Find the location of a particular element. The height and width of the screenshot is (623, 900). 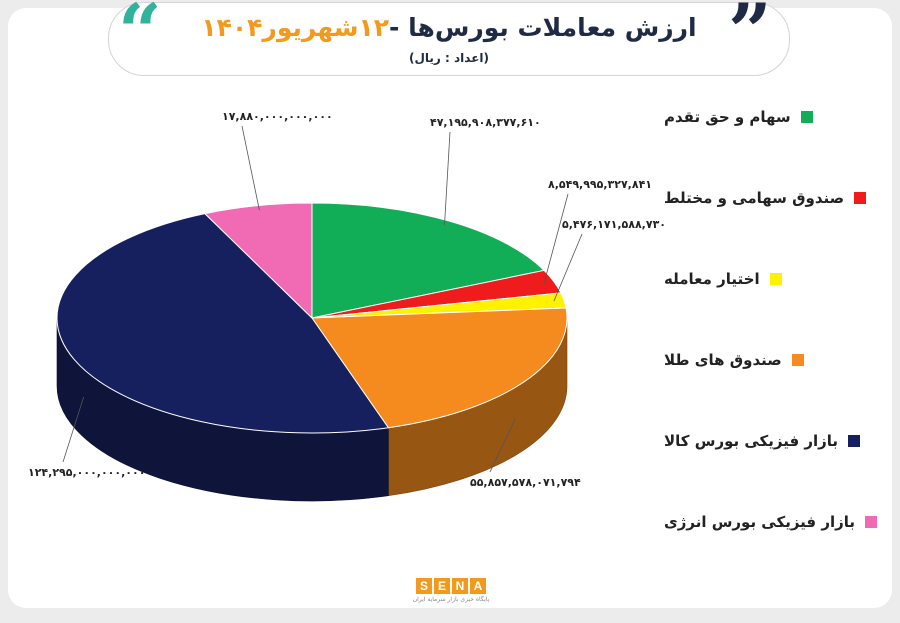

sena-logo-letter: E is located at coordinates (442, 586).